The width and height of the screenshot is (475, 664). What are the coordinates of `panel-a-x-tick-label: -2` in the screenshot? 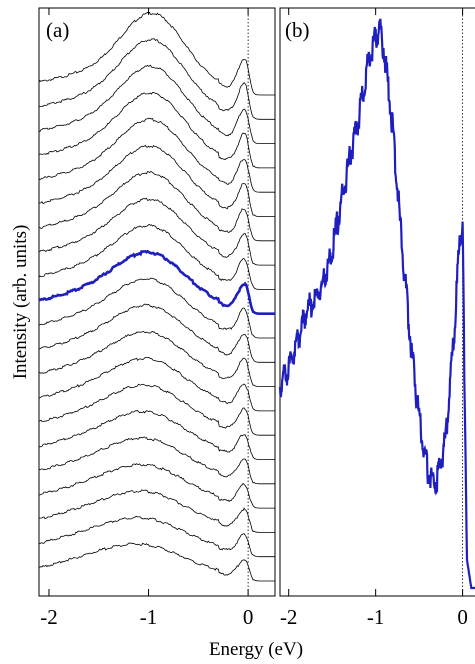 It's located at (49, 617).